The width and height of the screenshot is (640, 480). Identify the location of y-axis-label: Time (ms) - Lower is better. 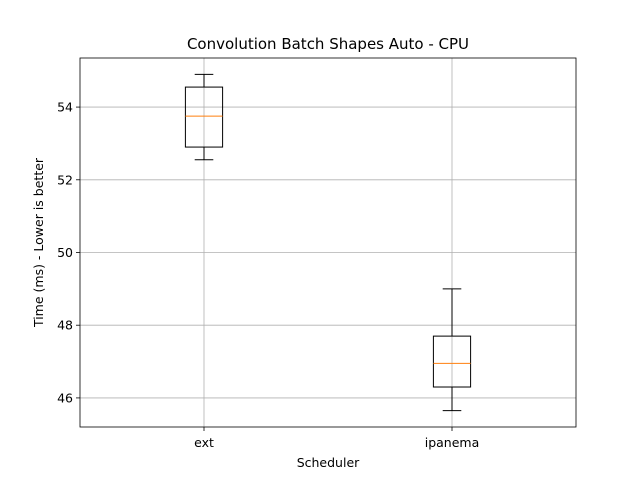
(38, 242).